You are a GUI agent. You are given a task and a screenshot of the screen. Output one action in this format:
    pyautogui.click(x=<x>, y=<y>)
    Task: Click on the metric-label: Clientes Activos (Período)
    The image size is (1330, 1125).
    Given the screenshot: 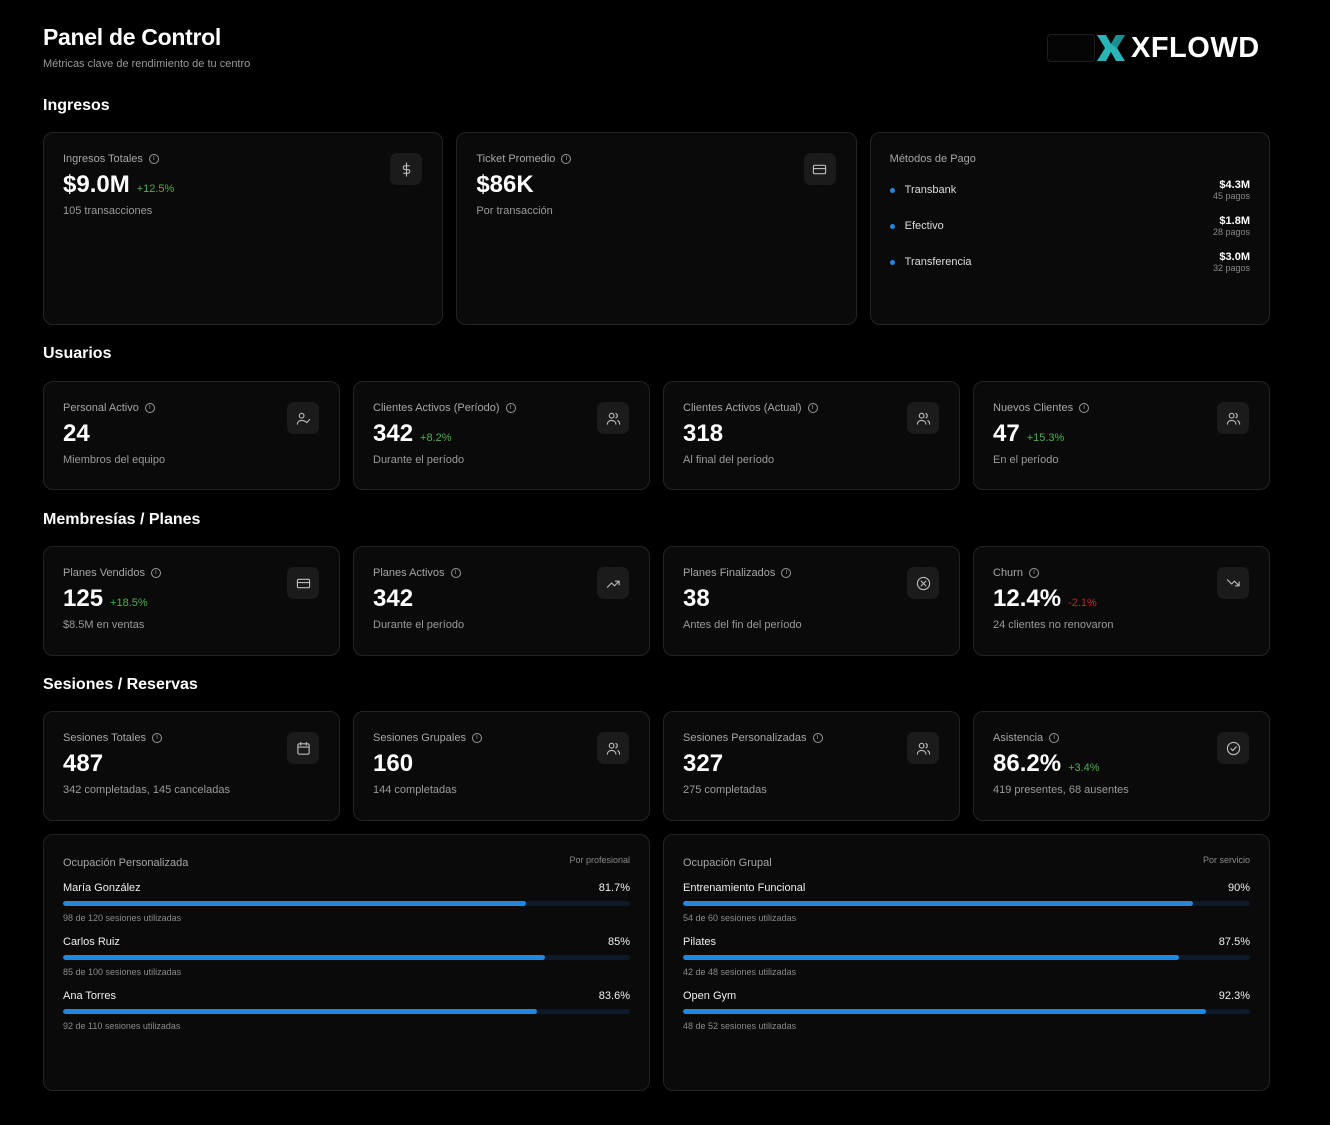 What is the action you would take?
    pyautogui.click(x=436, y=408)
    